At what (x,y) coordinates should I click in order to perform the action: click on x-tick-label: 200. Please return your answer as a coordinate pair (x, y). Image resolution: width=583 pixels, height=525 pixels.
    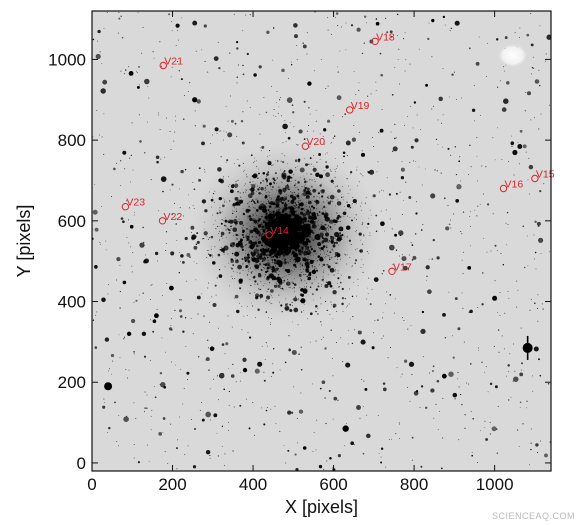
    Looking at the image, I should click on (172, 484).